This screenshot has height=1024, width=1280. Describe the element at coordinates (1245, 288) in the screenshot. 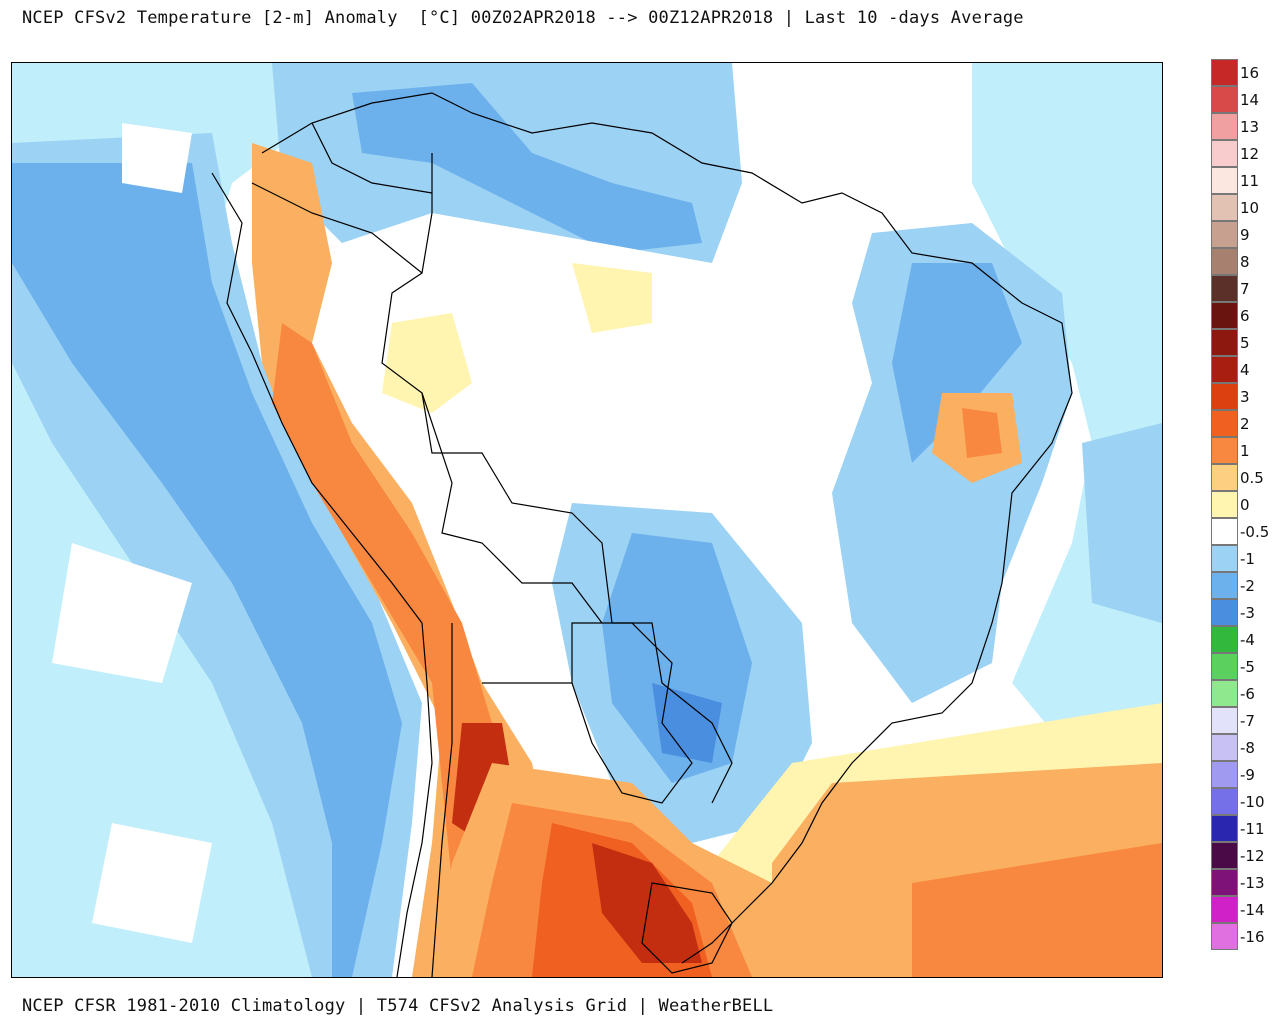

I see `colorbar-tick-label: 7` at that location.